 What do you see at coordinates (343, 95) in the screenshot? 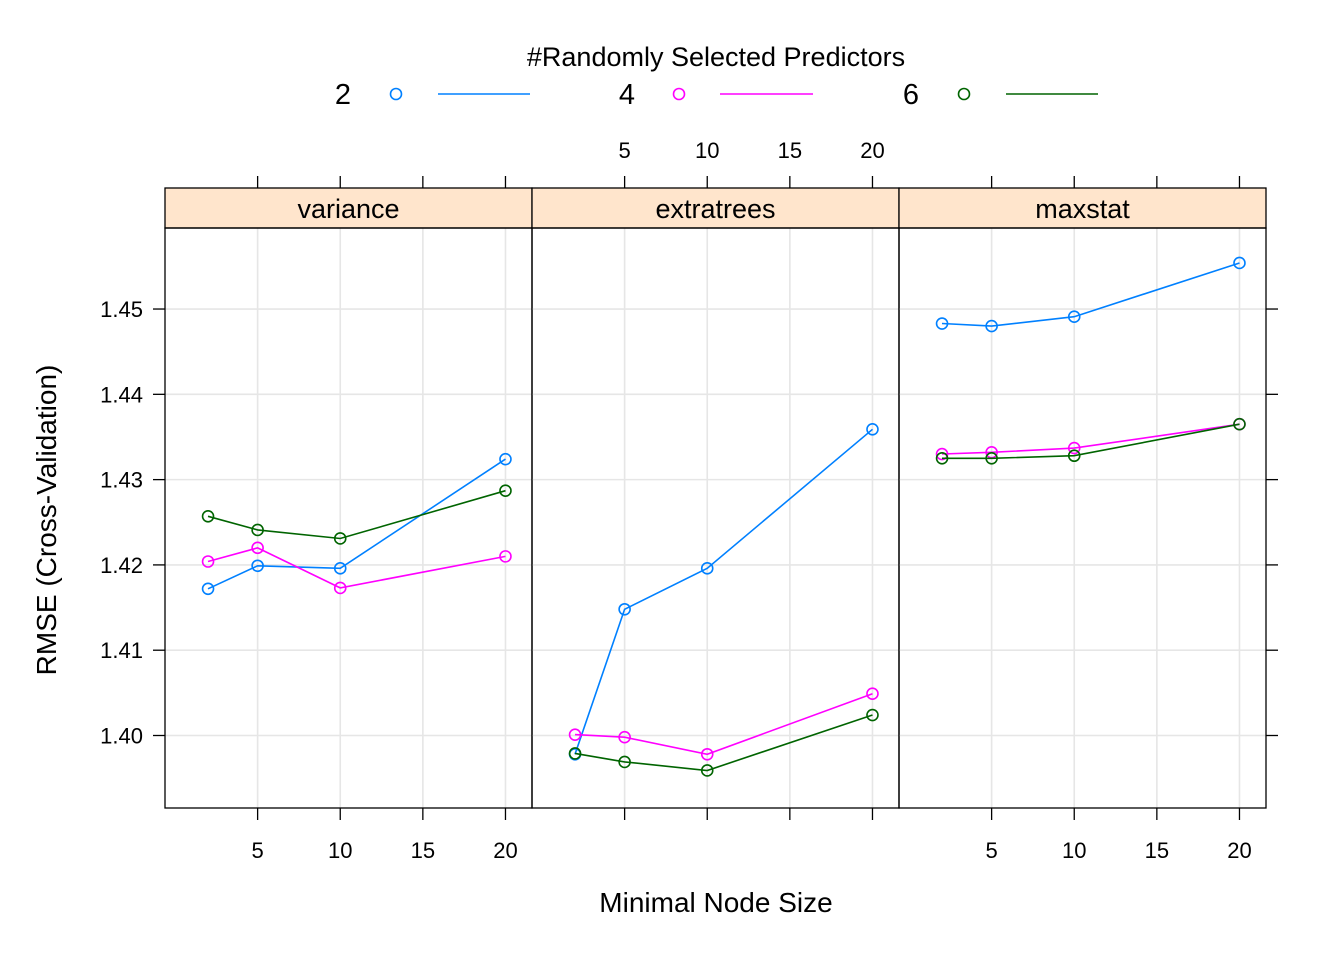
I see `legend-label-2: 2` at bounding box center [343, 95].